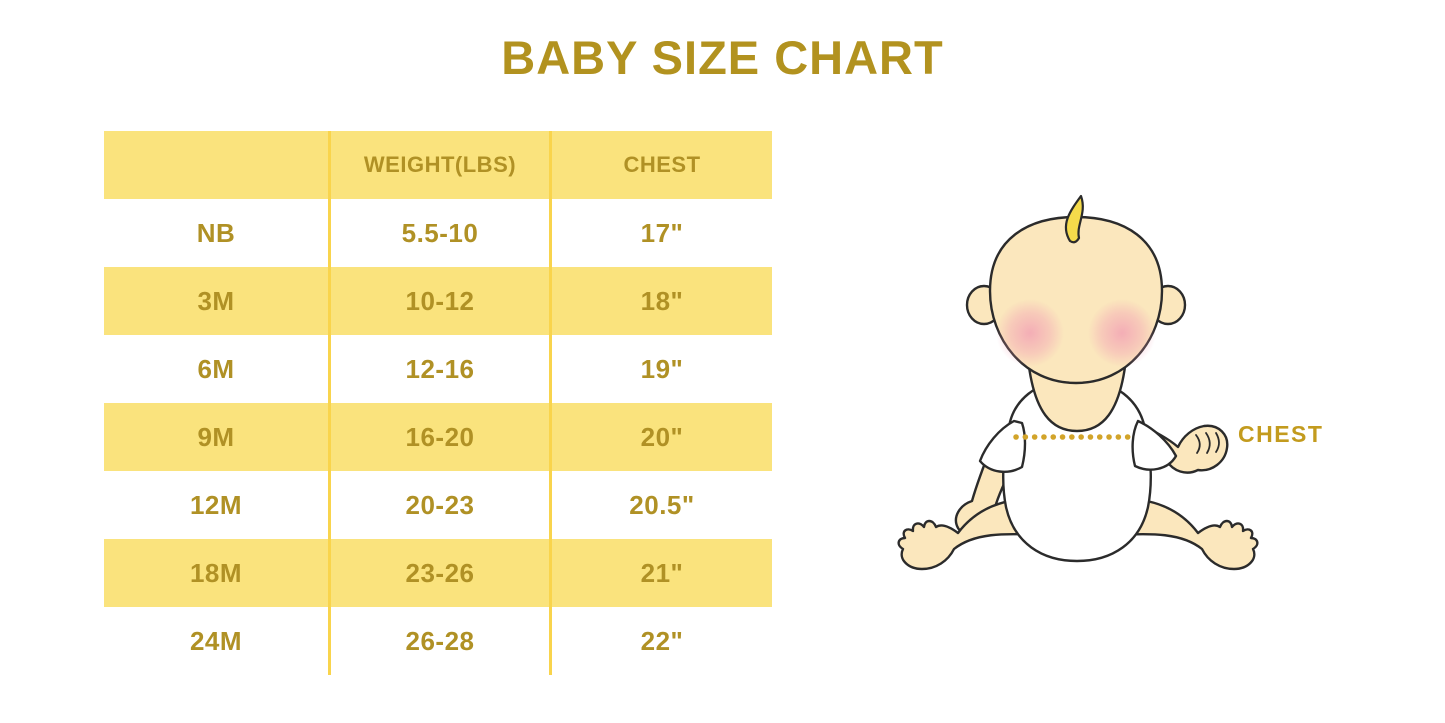 The height and width of the screenshot is (723, 1445). I want to click on weight-cell: 16-20, so click(438, 437).